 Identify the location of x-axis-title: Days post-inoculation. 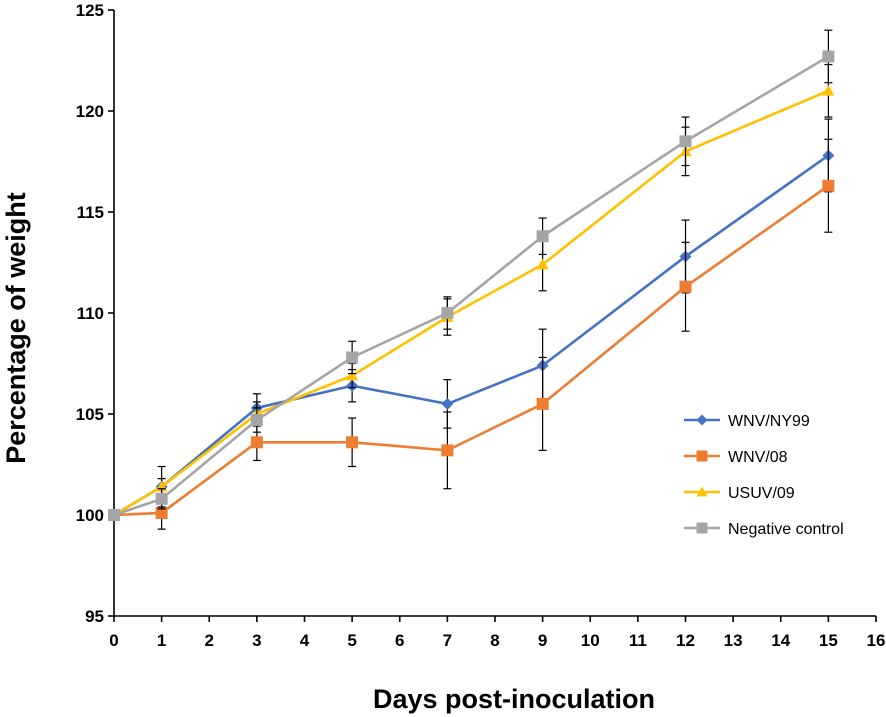
(514, 699).